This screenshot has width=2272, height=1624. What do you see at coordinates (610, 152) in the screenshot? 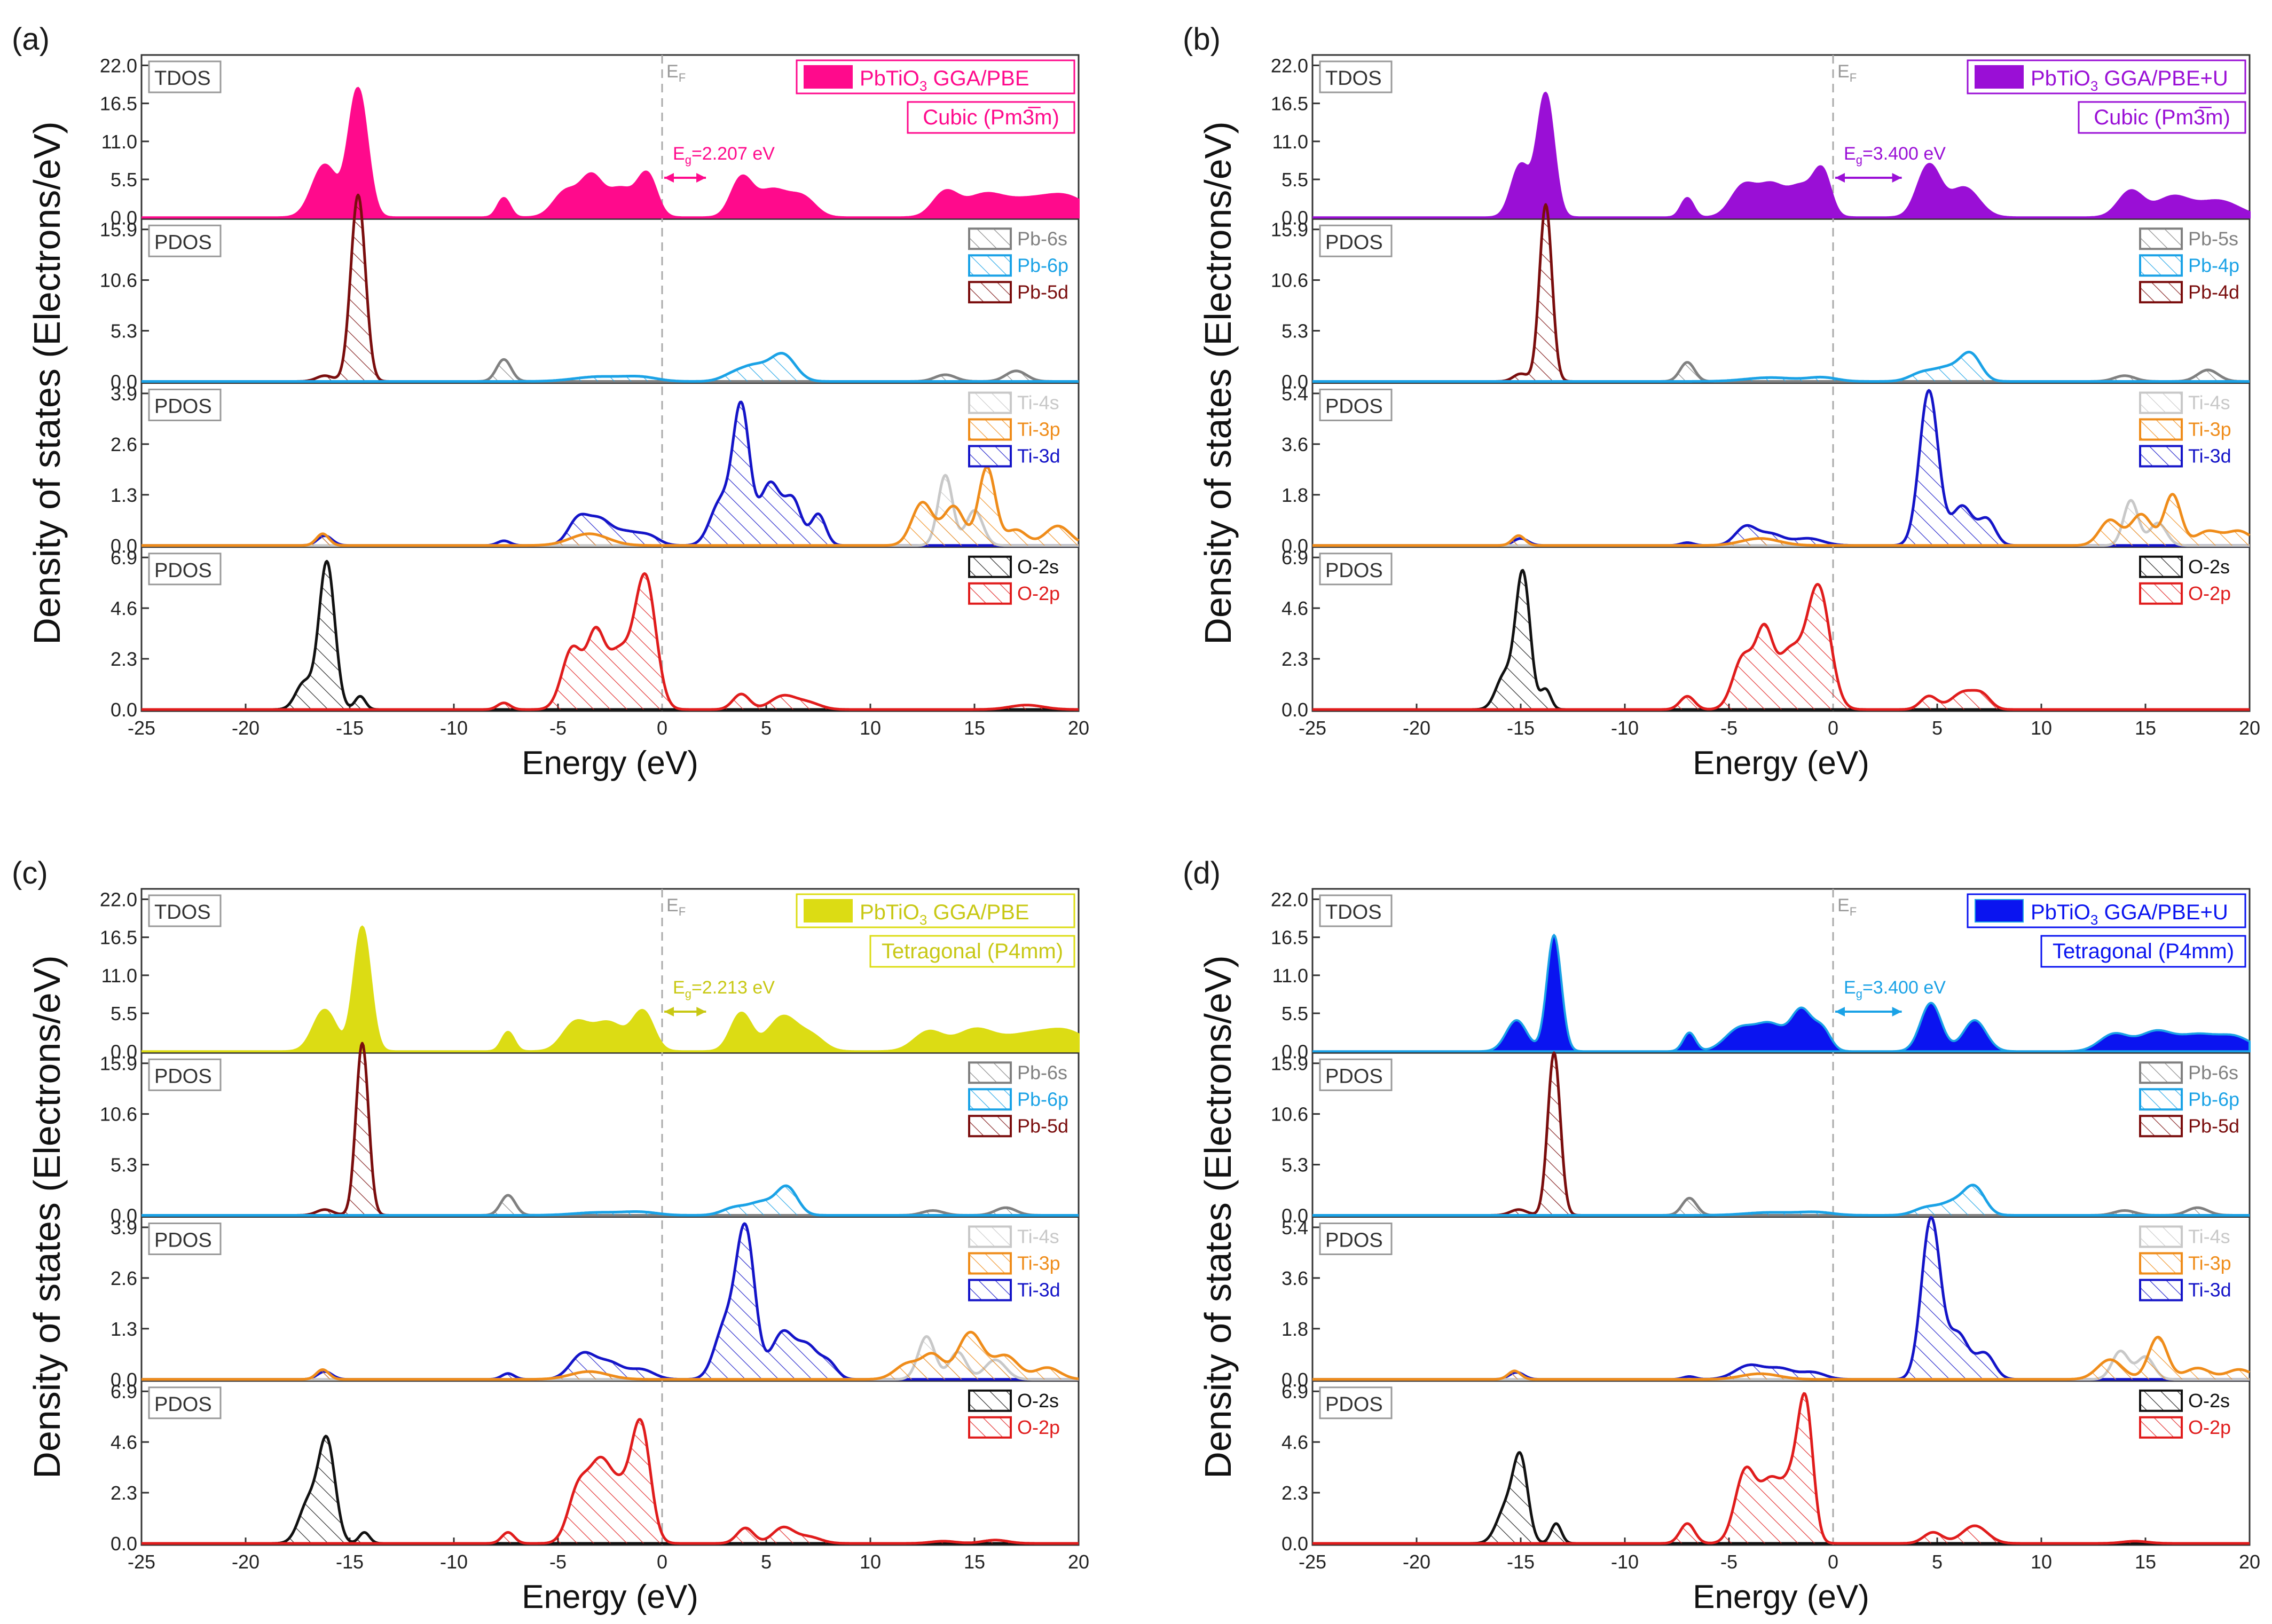
I see `tdos-area` at bounding box center [610, 152].